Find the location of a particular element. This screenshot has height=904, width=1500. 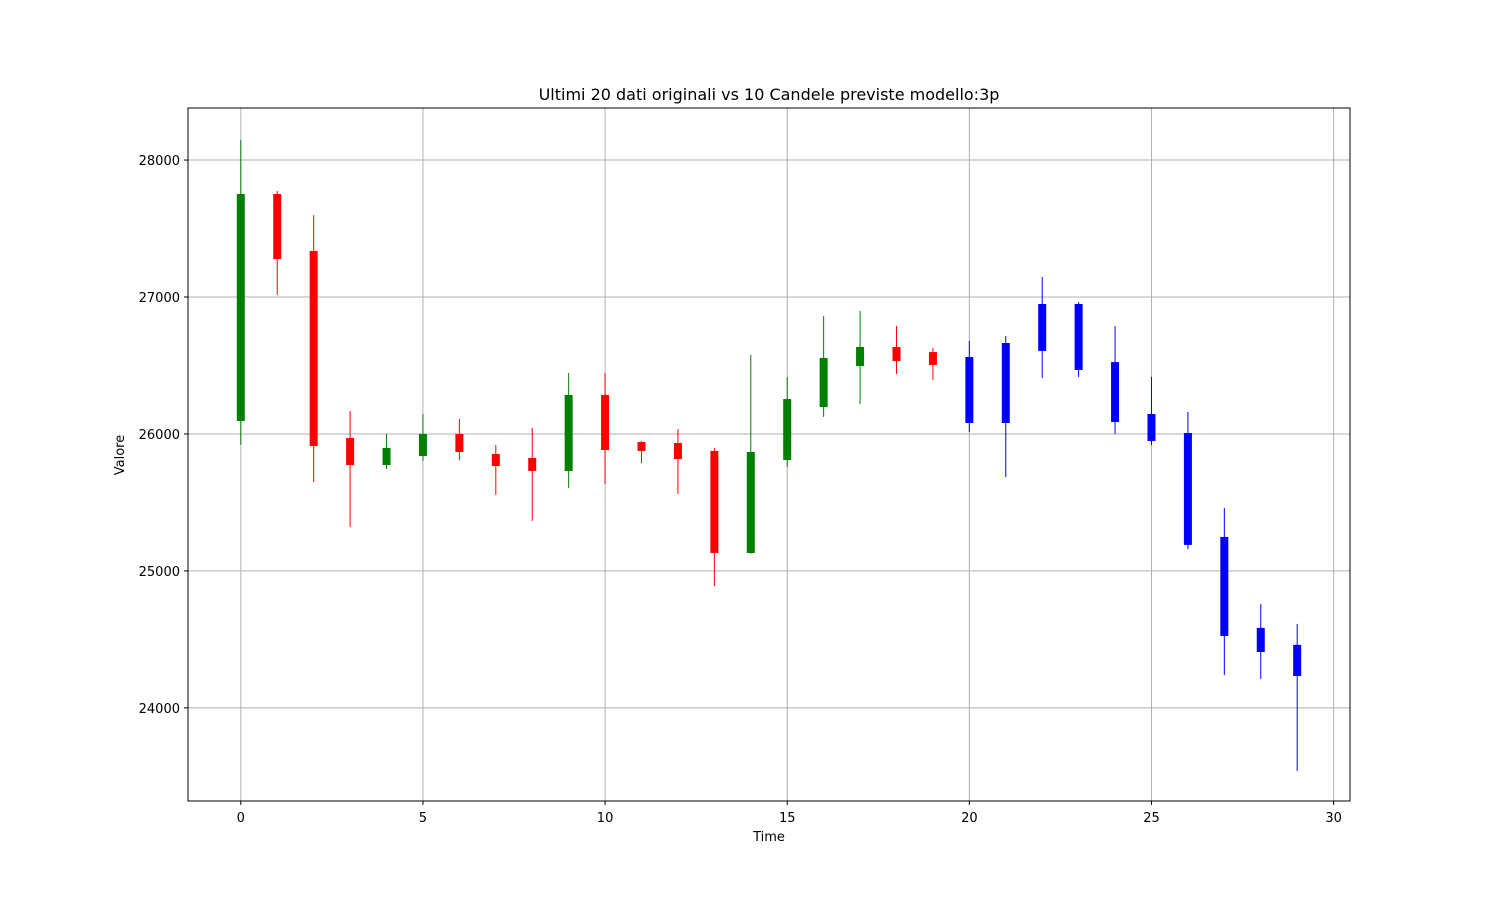

x-tick-label: 5 is located at coordinates (423, 818).